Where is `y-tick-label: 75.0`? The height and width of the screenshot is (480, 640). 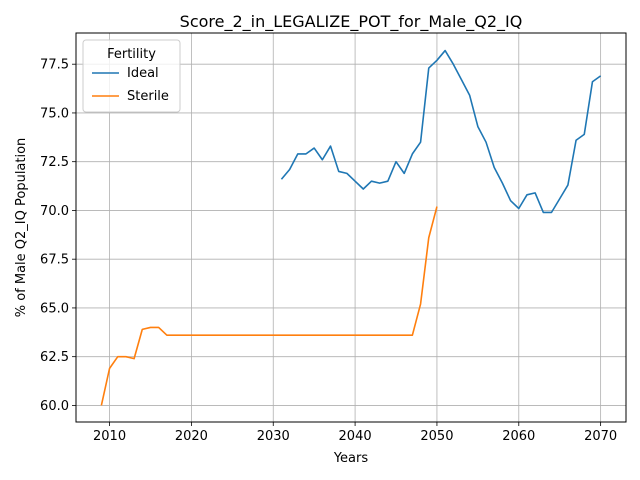
y-tick-label: 75.0 is located at coordinates (54, 113).